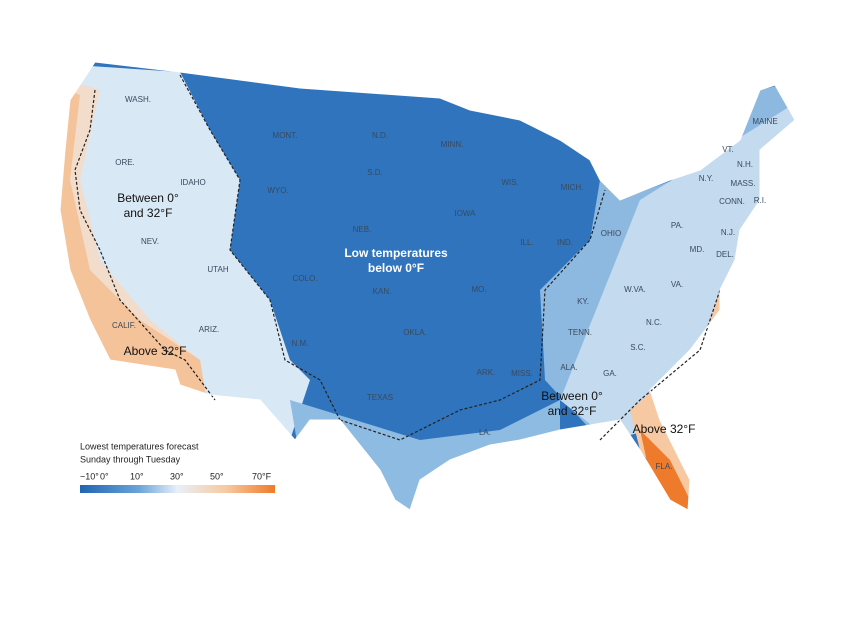  What do you see at coordinates (285, 135) in the screenshot?
I see `state-label: MONT.` at bounding box center [285, 135].